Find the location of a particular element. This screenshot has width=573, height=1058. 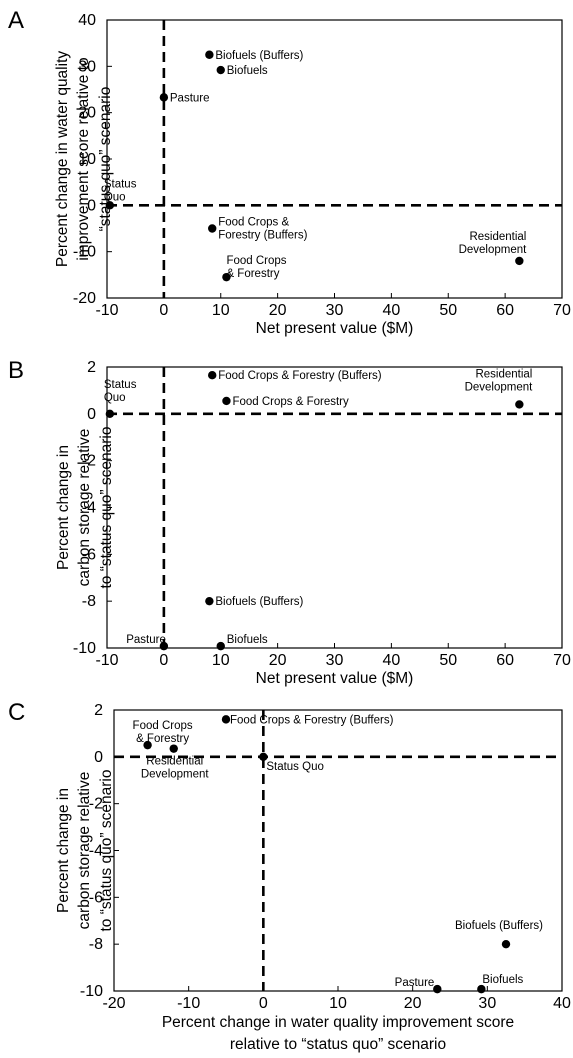

y-tick-label: 2 is located at coordinates (91, 367).